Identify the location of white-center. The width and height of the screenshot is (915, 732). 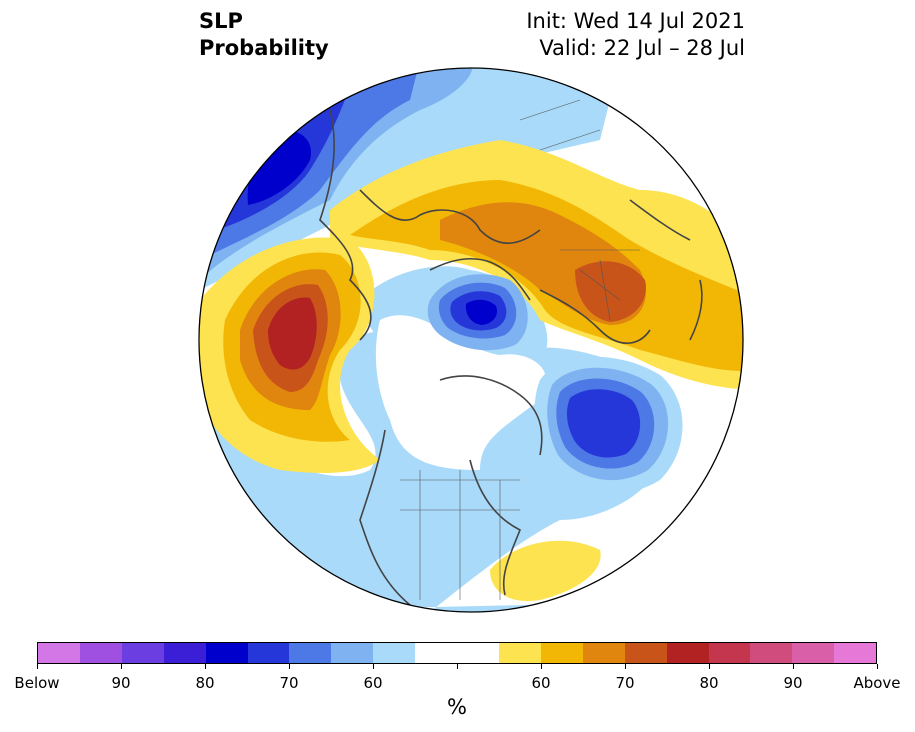
(461, 392).